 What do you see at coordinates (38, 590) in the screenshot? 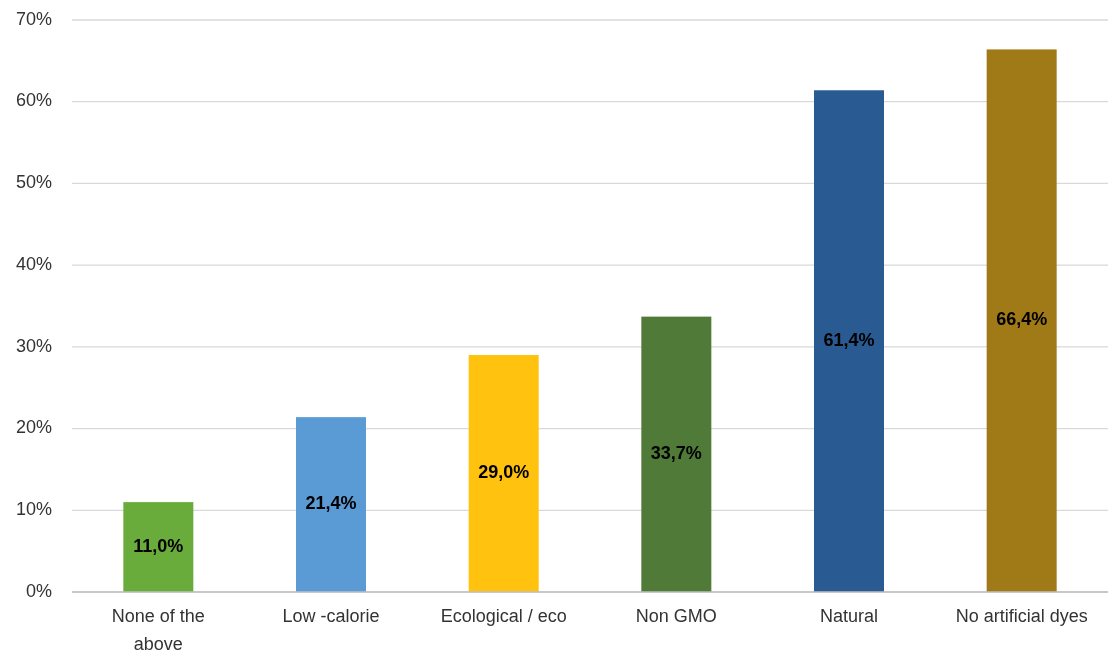
I see `y-tick-label: 0%` at bounding box center [38, 590].